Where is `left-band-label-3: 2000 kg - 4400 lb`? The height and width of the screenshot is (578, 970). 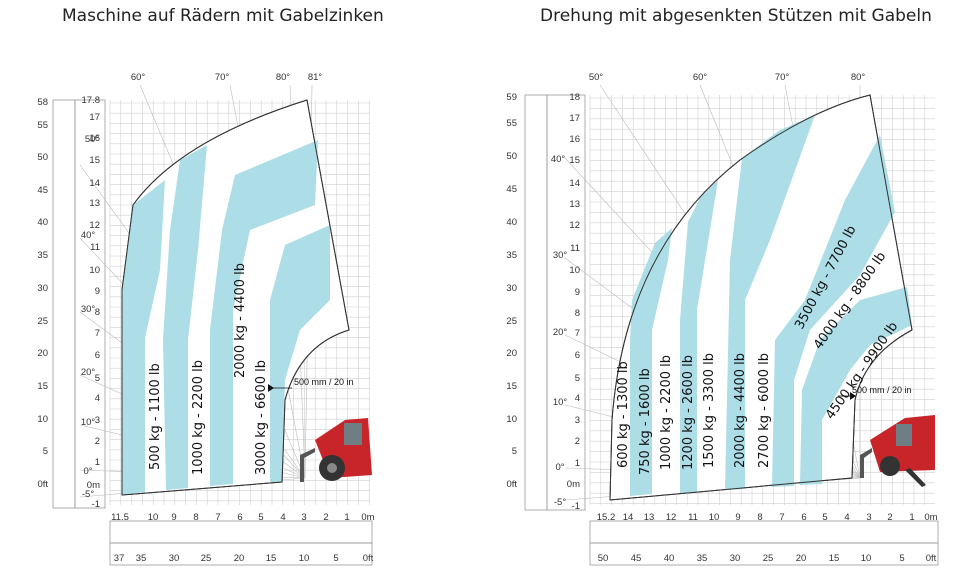 left-band-label-3: 2000 kg - 4400 lb is located at coordinates (240, 320).